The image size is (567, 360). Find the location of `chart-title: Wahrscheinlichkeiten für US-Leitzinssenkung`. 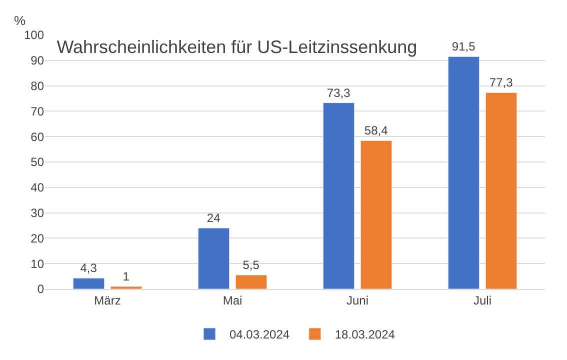

chart-title: Wahrscheinlichkeiten für US-Leitzinssenkung is located at coordinates (237, 47).